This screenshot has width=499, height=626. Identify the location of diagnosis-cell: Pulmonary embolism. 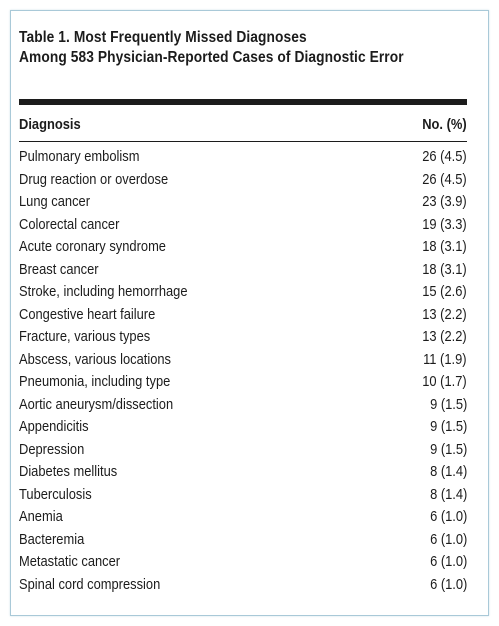
(79, 156).